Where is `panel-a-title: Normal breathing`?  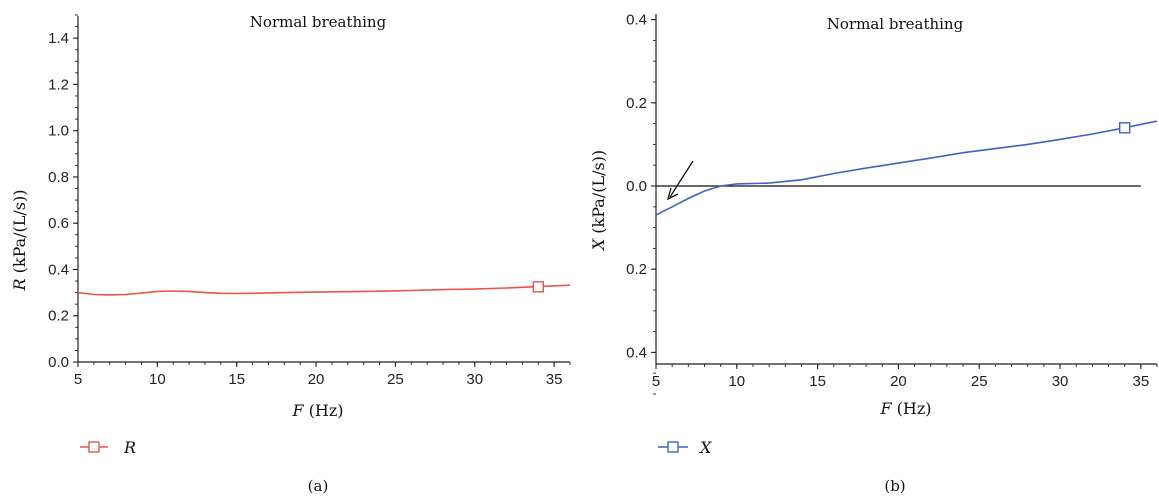 panel-a-title: Normal breathing is located at coordinates (318, 22).